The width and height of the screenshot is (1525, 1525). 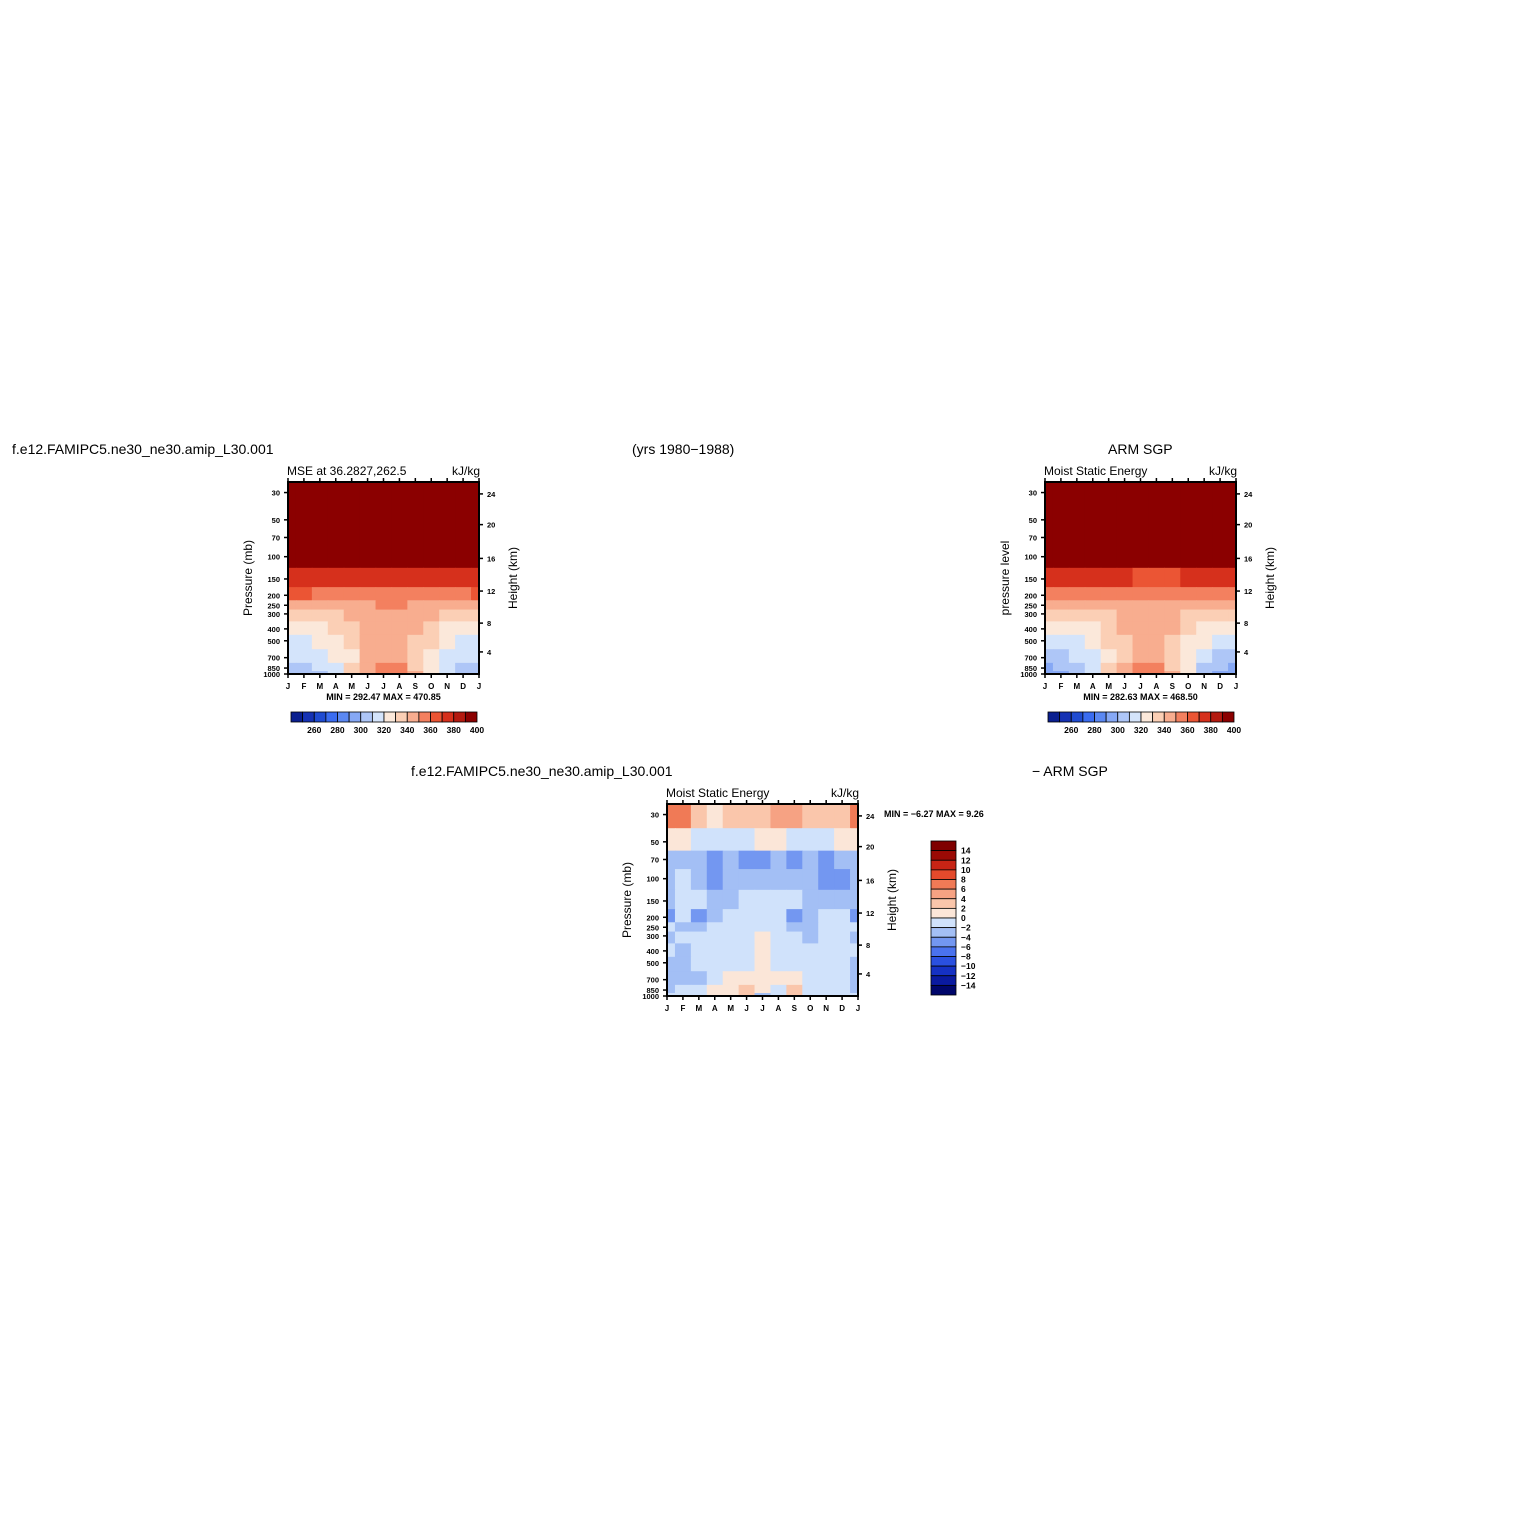 What do you see at coordinates (934, 814) in the screenshot?
I see `min-max-label-p2: MIN = −6.27 MAX = 9.26` at bounding box center [934, 814].